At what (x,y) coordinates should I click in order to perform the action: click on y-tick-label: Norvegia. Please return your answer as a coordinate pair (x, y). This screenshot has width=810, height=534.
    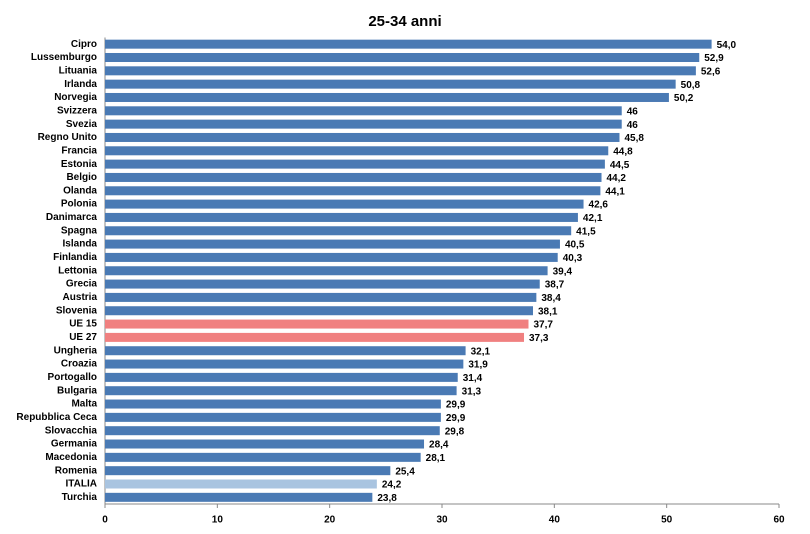
    Looking at the image, I should click on (75, 97).